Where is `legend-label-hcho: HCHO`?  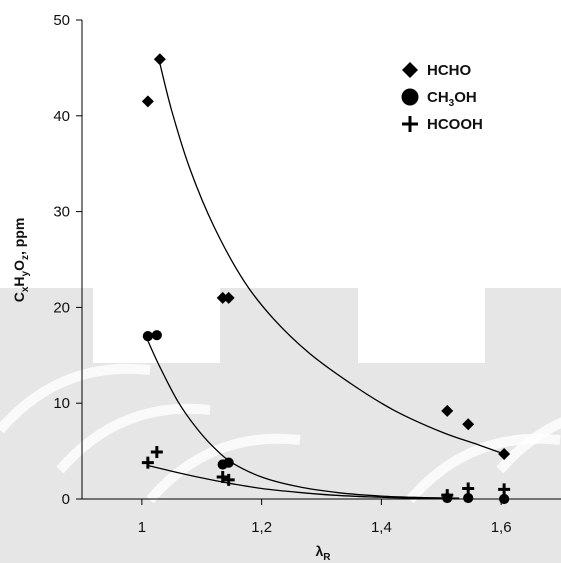 legend-label-hcho: HCHO is located at coordinates (449, 70).